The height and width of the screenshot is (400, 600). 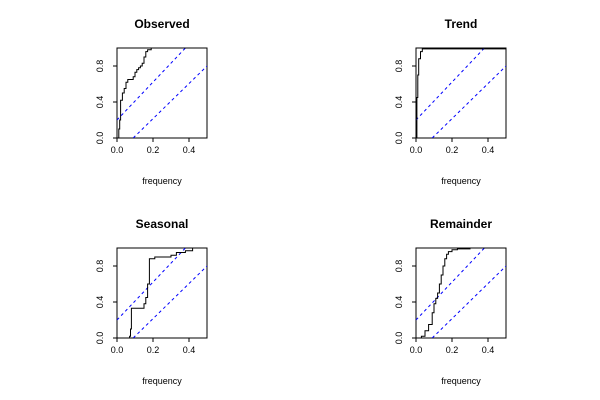 I want to click on panel-trend: Trend 0.0 0.2 0.4 0.0 0.4 0.8 frequency, so click(x=450, y=101).